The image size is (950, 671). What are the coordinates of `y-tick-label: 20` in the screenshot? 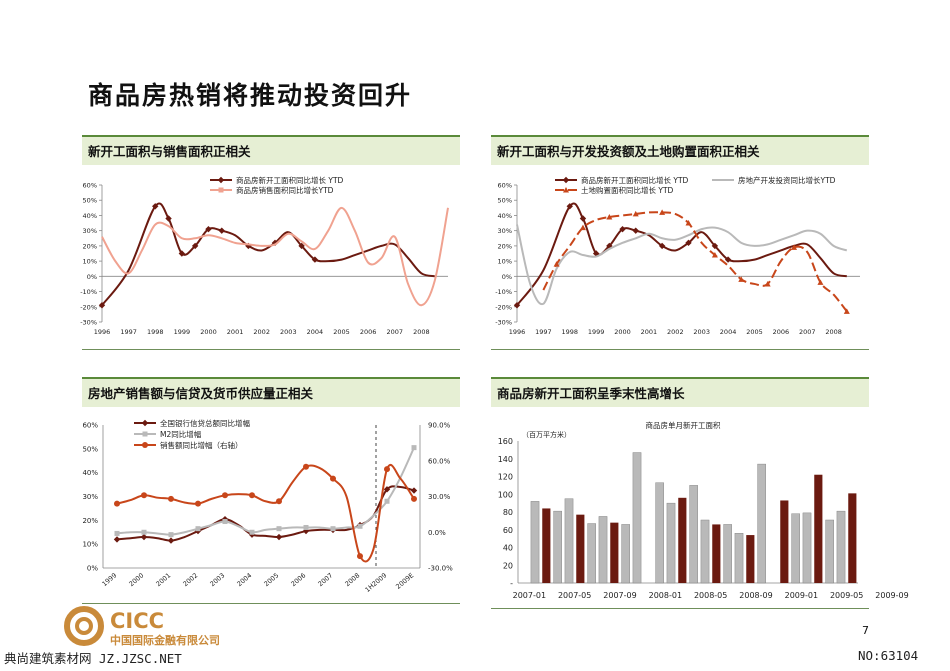 It's located at (508, 565).